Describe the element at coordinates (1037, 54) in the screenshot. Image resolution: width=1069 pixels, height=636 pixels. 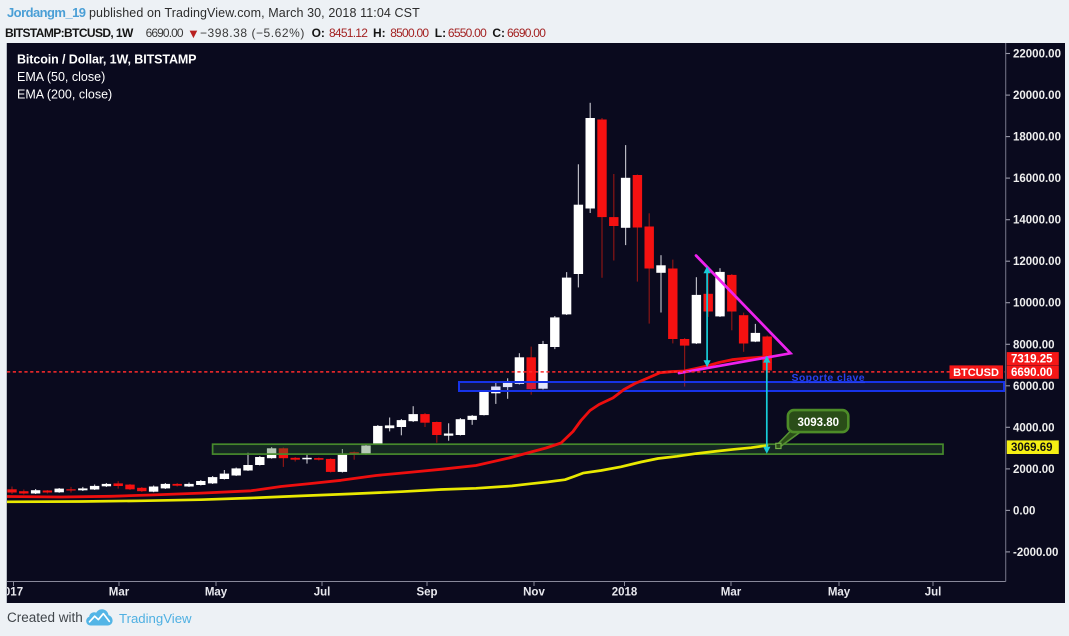
I see `svg-text: 22000.00` at that location.